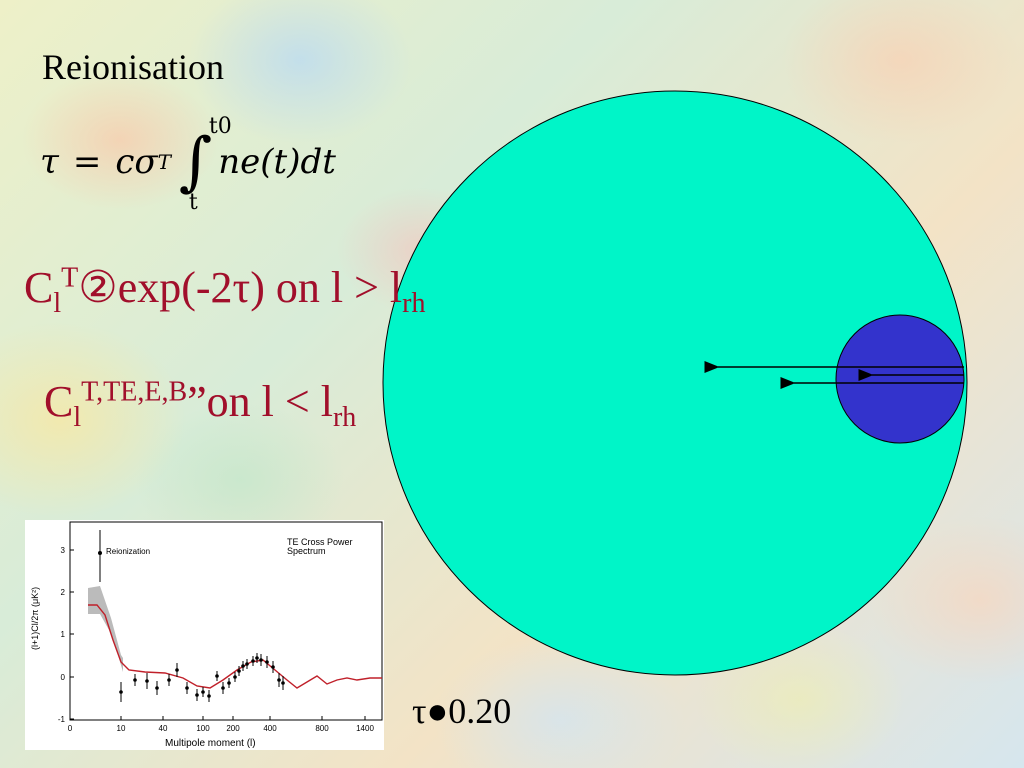 The width and height of the screenshot is (1024, 768). What do you see at coordinates (77, 417) in the screenshot?
I see `line2-c-sub: l` at bounding box center [77, 417].